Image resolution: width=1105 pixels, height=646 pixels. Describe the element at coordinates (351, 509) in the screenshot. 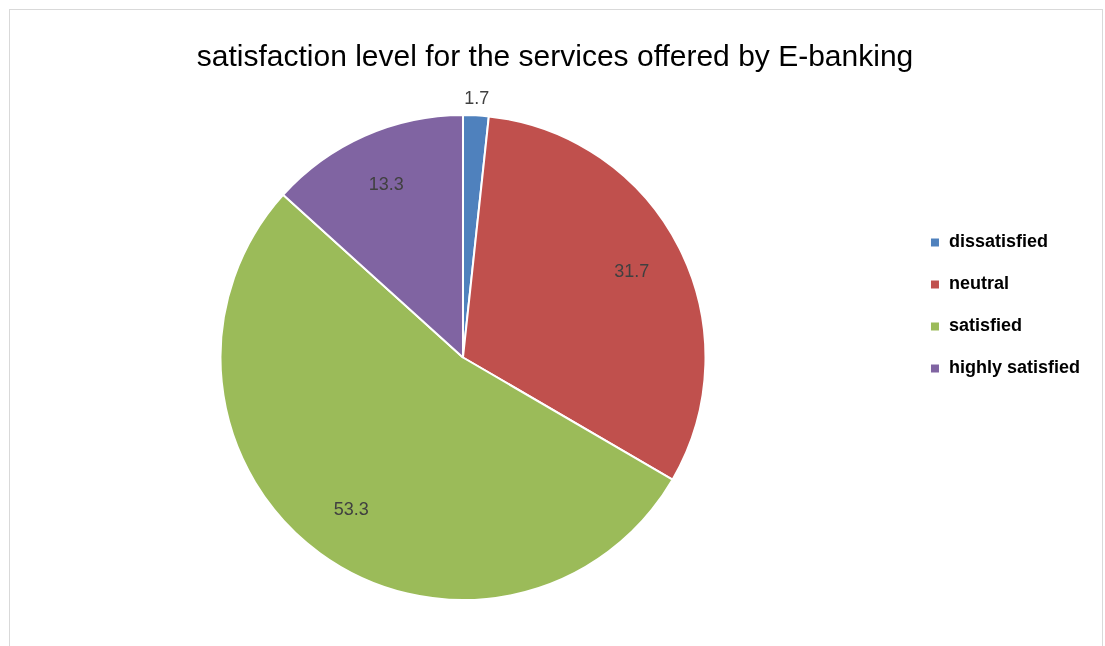

I see `data-label: 53.3` at that location.